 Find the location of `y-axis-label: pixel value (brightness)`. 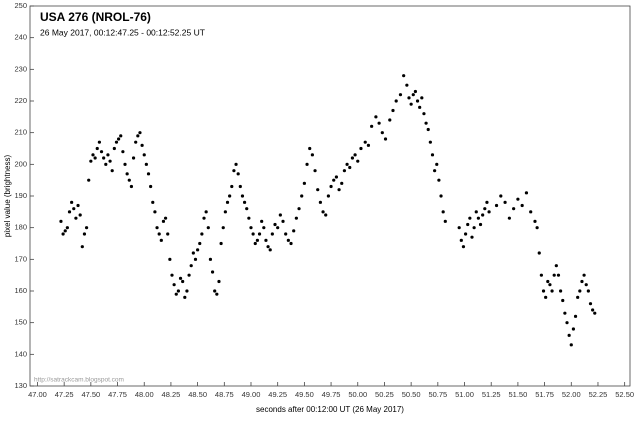

y-axis-label: pixel value (brightness) is located at coordinates (7, 196).